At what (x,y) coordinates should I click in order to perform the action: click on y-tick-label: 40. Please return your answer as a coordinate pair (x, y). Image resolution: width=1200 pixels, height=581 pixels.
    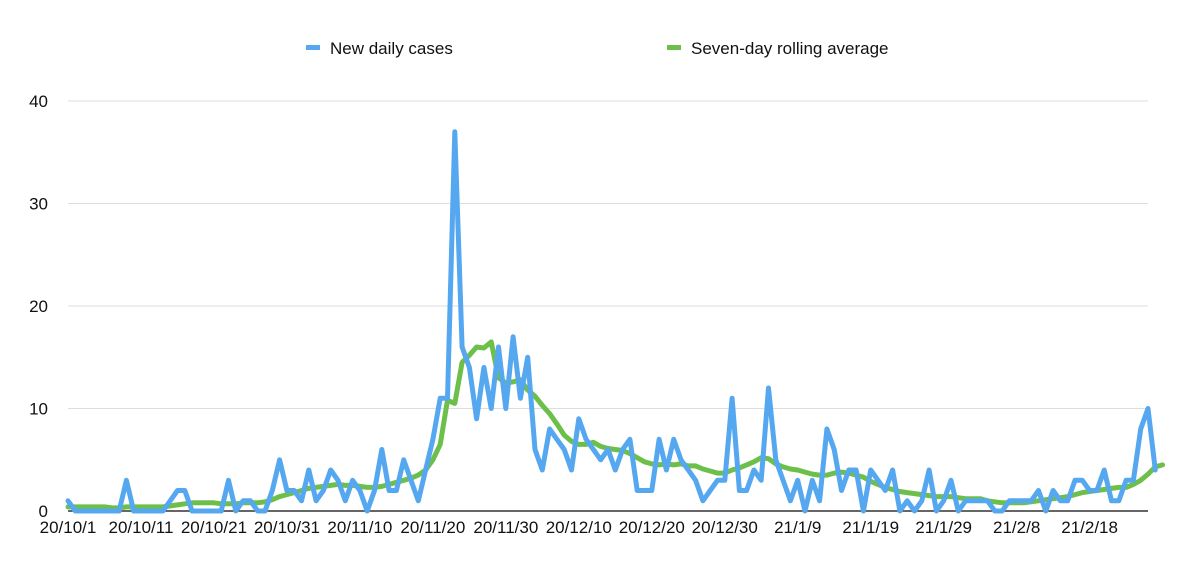
    Looking at the image, I should click on (38, 101).